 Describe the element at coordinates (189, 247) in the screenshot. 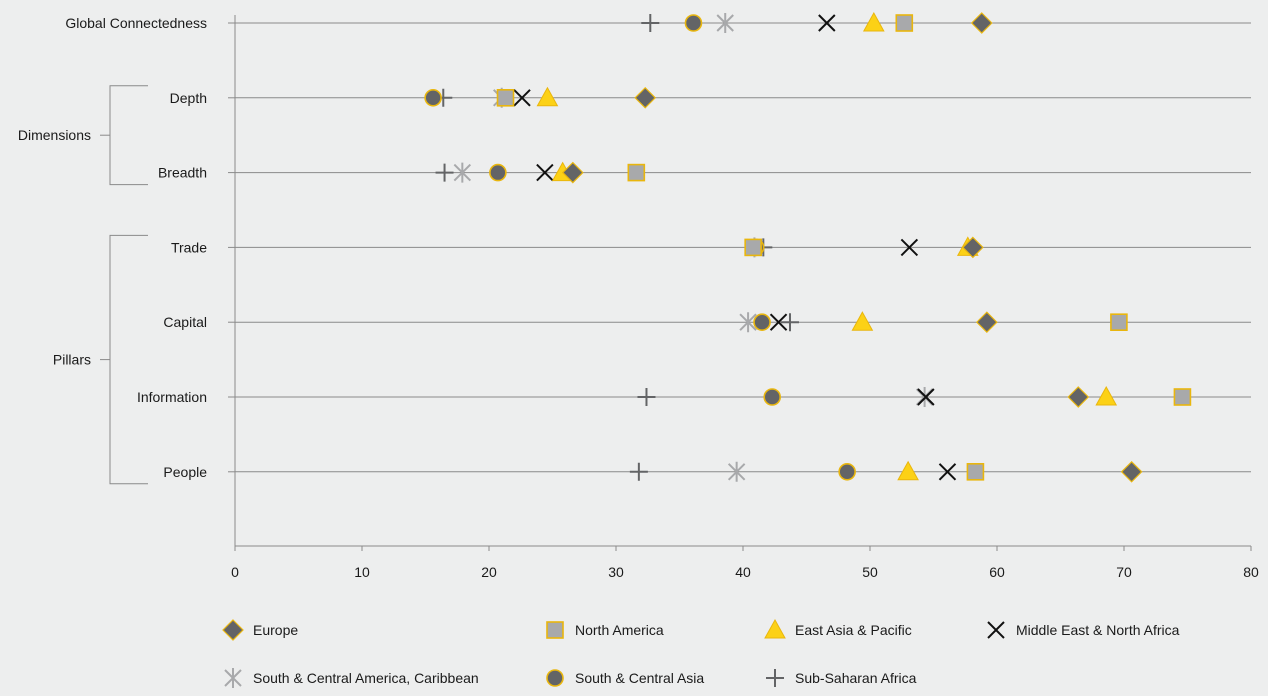

I see `category-label: Trade` at that location.